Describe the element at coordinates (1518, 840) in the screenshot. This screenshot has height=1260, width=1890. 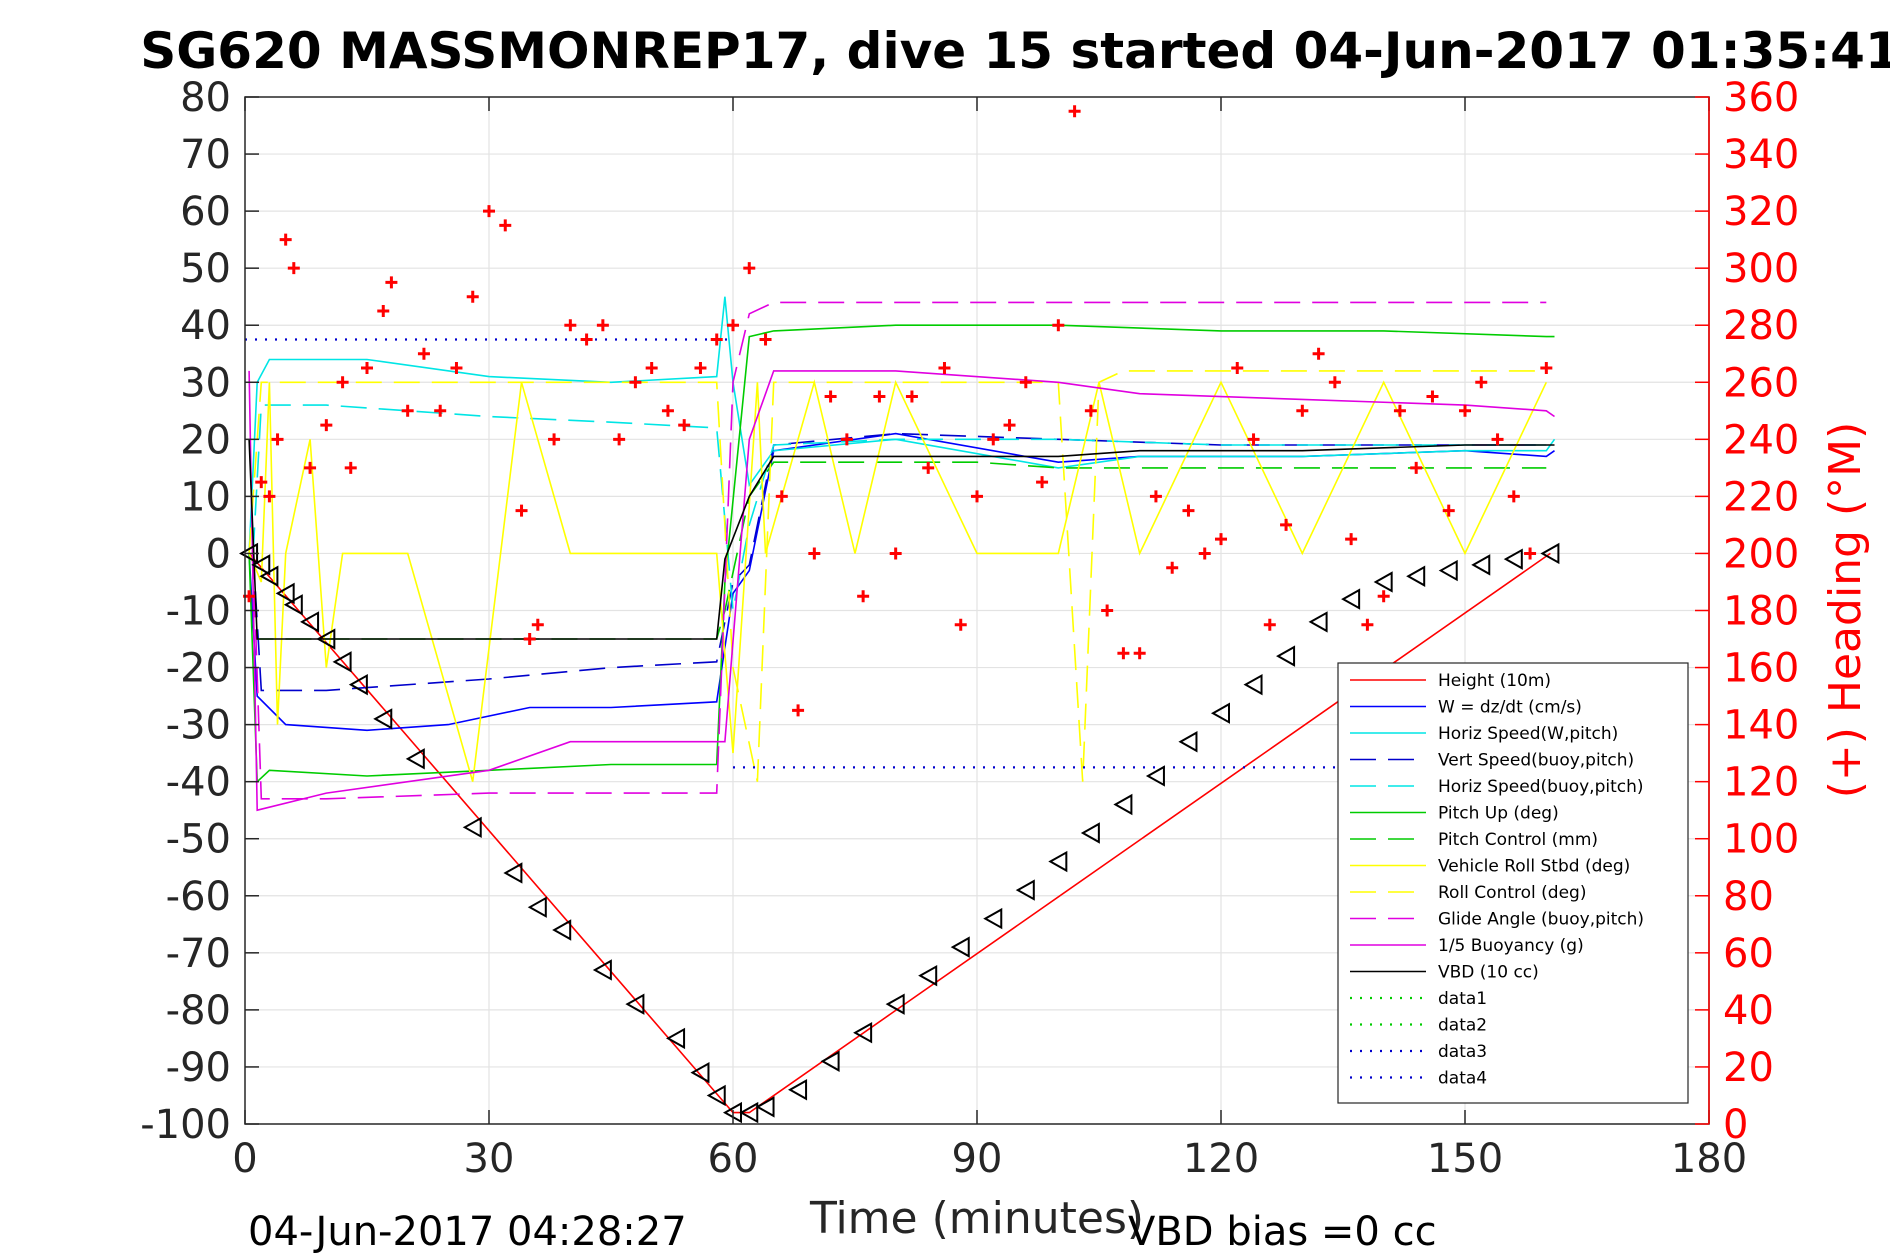
I see `legend-label: Pitch Control (mm)` at that location.